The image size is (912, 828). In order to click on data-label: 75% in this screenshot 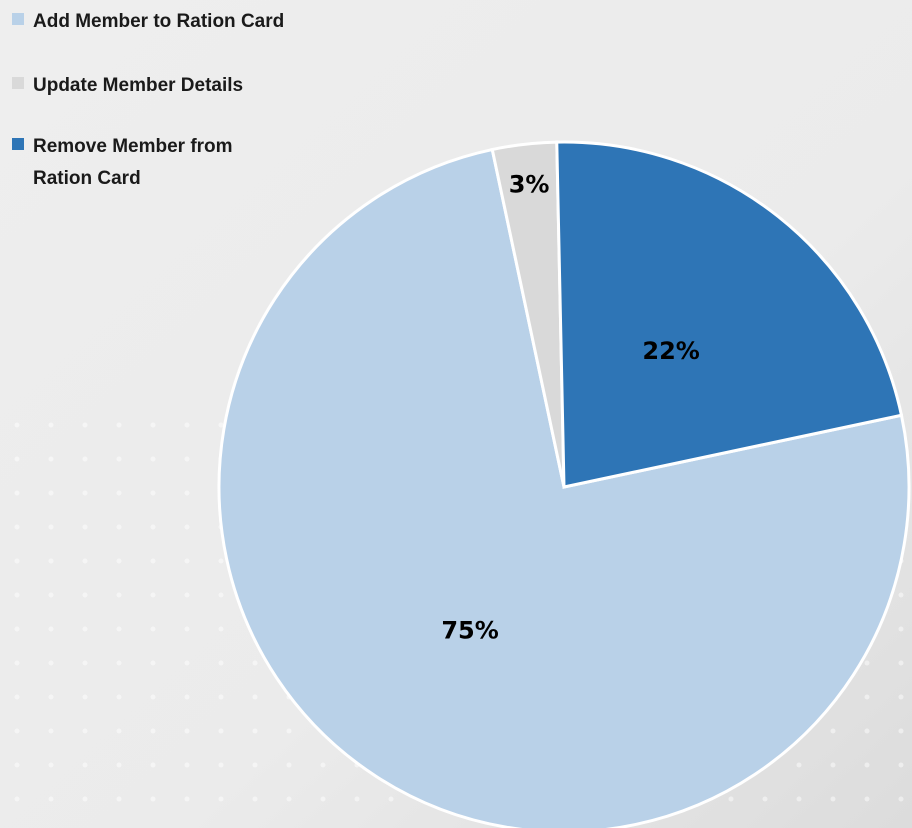, I will do `click(469, 631)`.